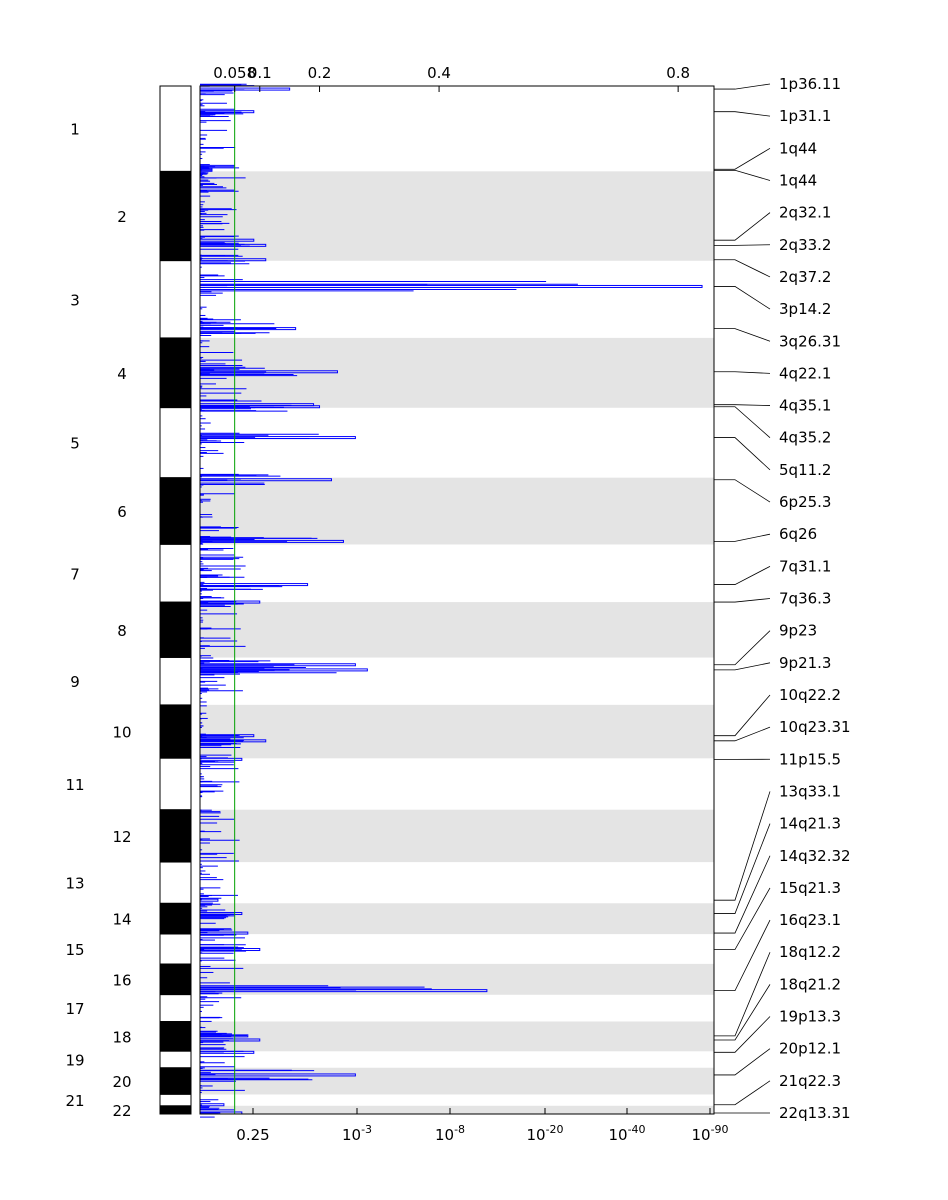 The width and height of the screenshot is (948, 1200). What do you see at coordinates (810, 341) in the screenshot?
I see `peak-label: 3q26.31` at bounding box center [810, 341].